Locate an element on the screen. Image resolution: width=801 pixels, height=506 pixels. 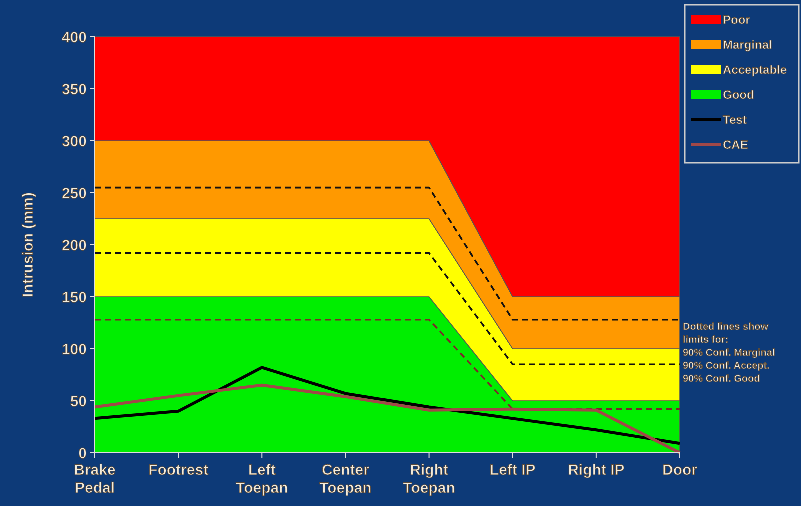
legend-label: Acceptable is located at coordinates (755, 70).